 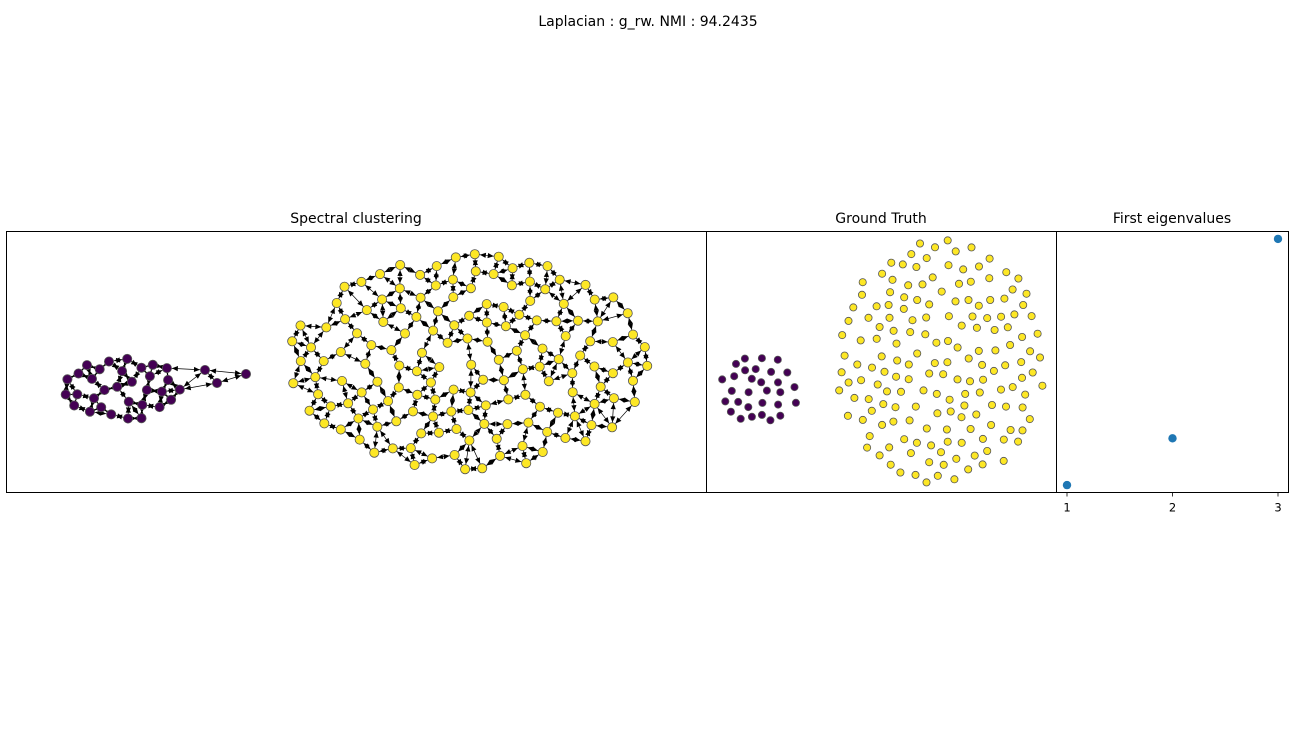 What do you see at coordinates (647, 22) in the screenshot?
I see `figure-suptitle: Laplacian : g_rw. NMI : 94.2435` at bounding box center [647, 22].